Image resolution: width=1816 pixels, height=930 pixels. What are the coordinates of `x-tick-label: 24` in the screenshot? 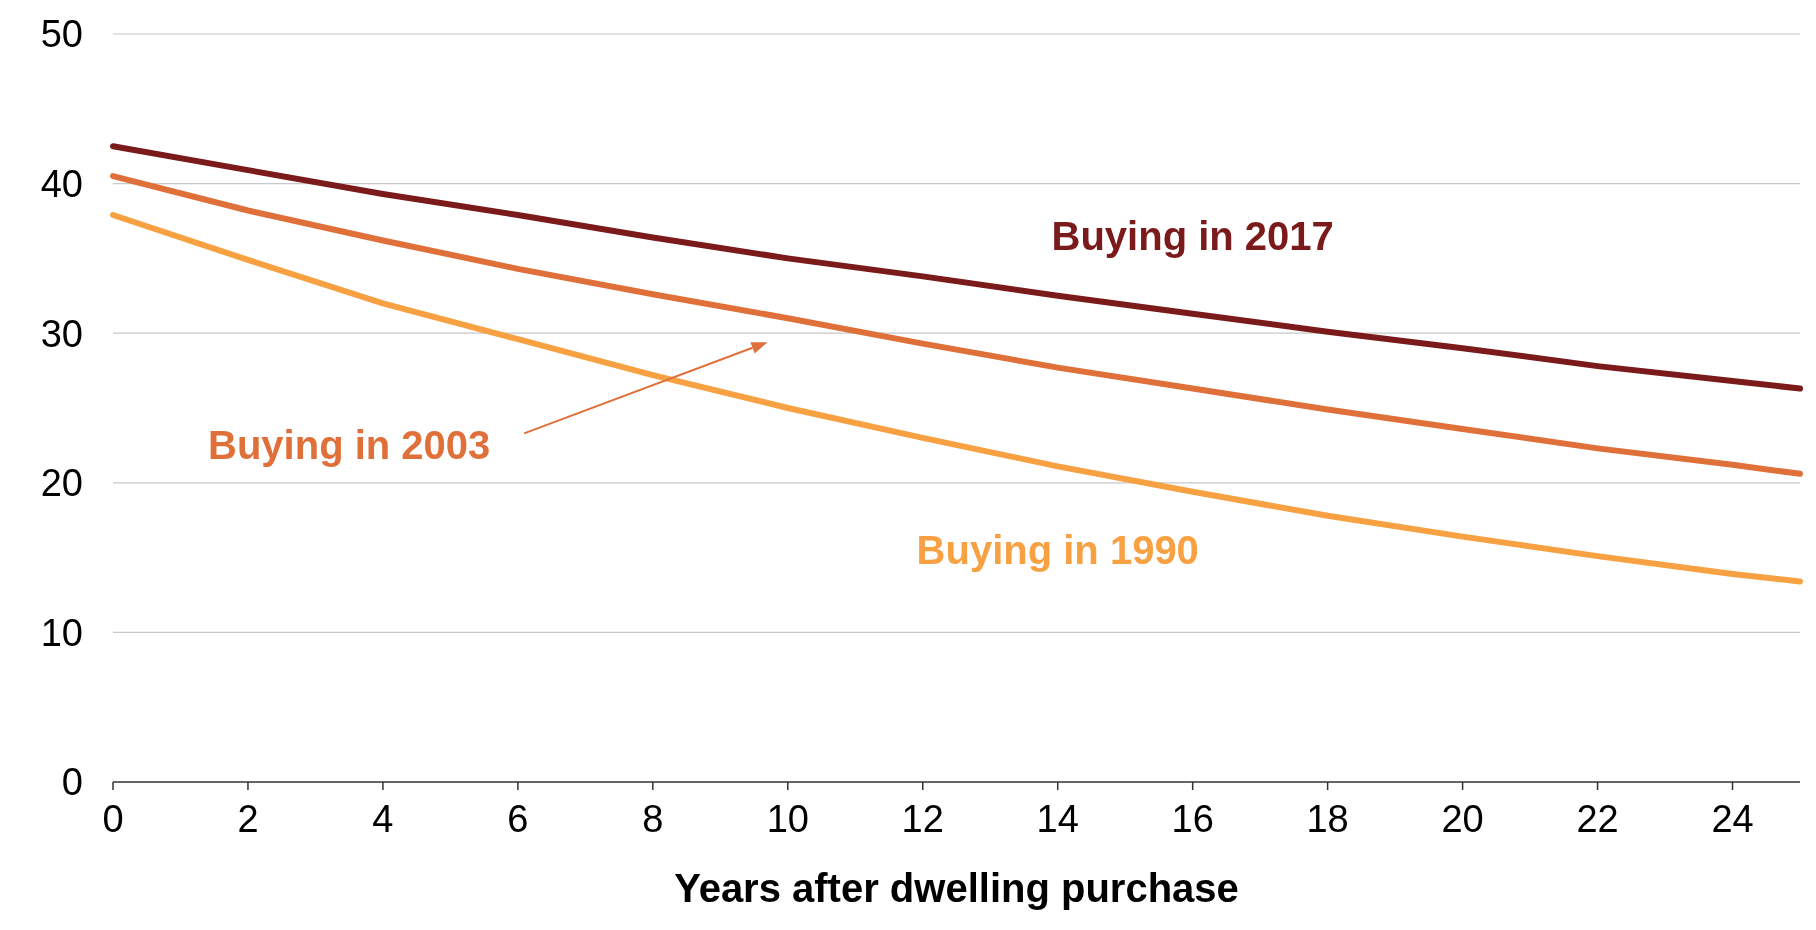 It's located at (1732, 819).